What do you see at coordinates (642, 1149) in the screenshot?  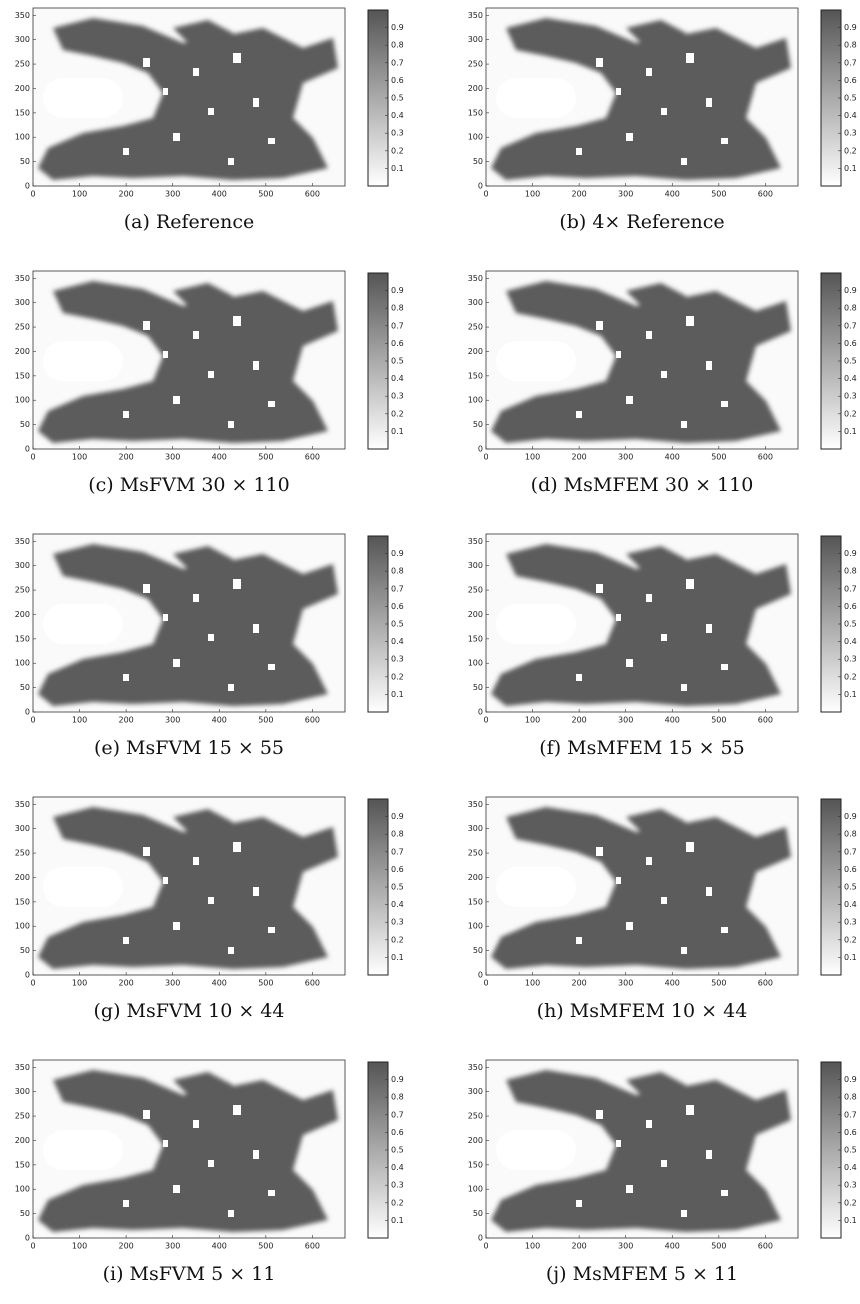 I see `axes-frame` at bounding box center [642, 1149].